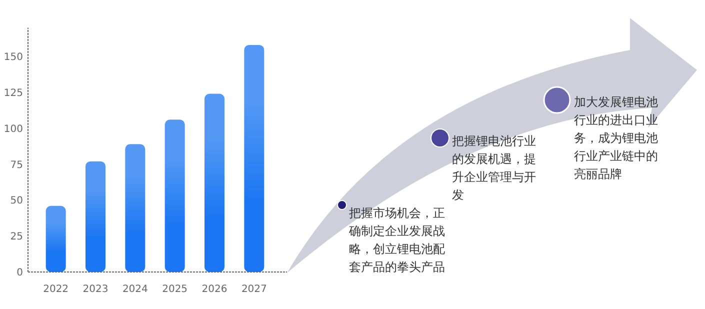 This screenshot has height=309, width=705. Describe the element at coordinates (254, 289) in the screenshot. I see `x-tick-label: 2027` at that location.